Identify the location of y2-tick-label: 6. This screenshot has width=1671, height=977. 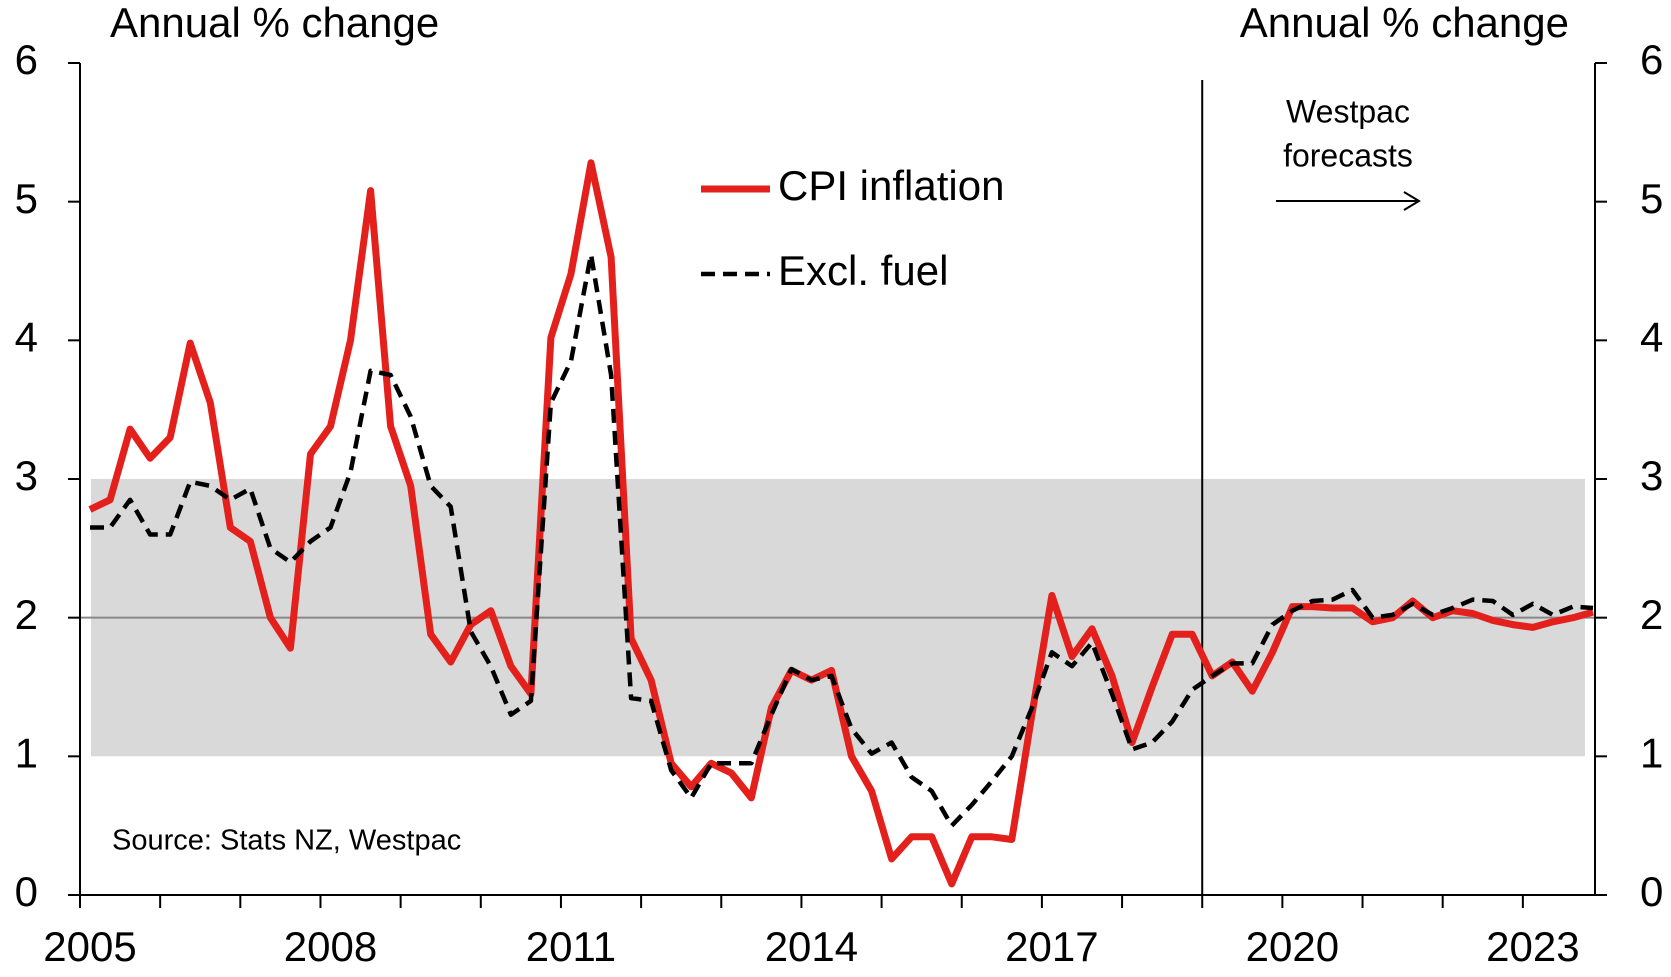
(1651, 59).